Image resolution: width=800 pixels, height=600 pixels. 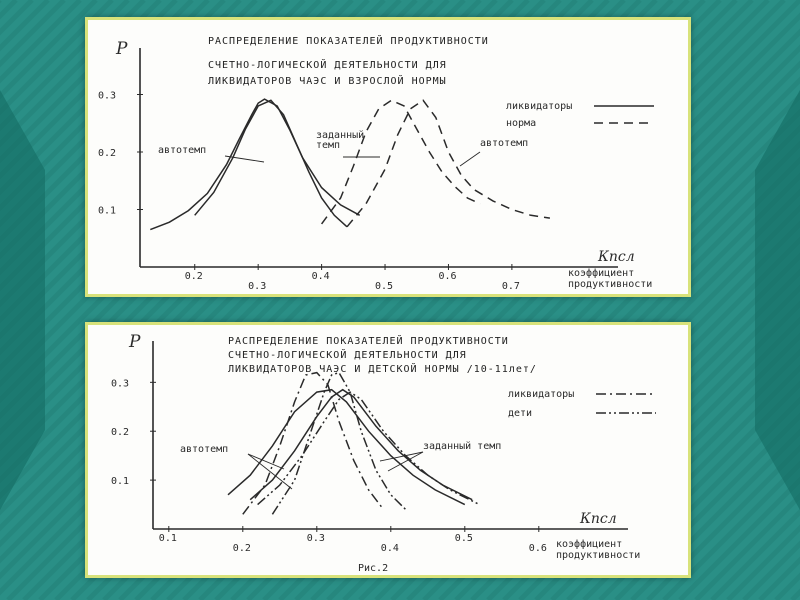 What do you see at coordinates (520, 413) in the screenshot?
I see `legend-label: дети` at bounding box center [520, 413].